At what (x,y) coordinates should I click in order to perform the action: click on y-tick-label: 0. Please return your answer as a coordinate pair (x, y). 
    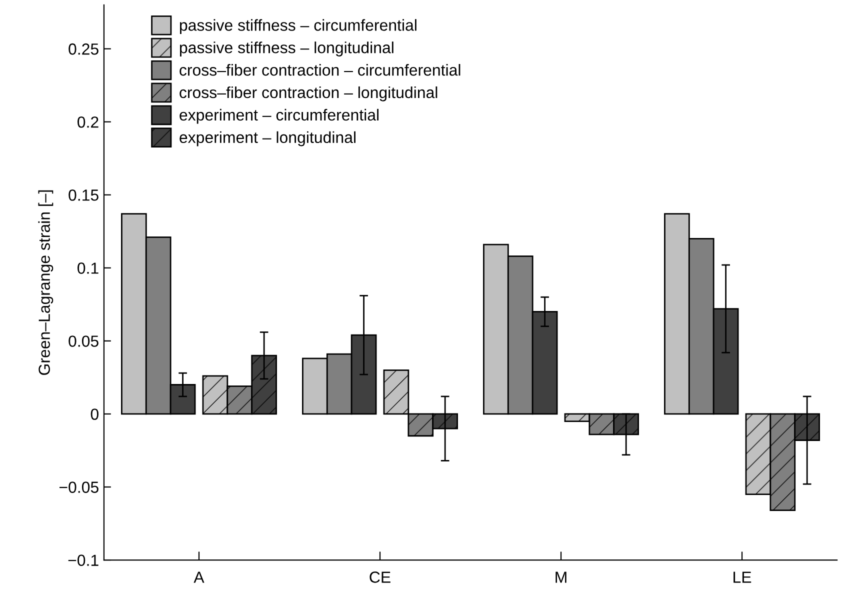
    Looking at the image, I should click on (94, 414).